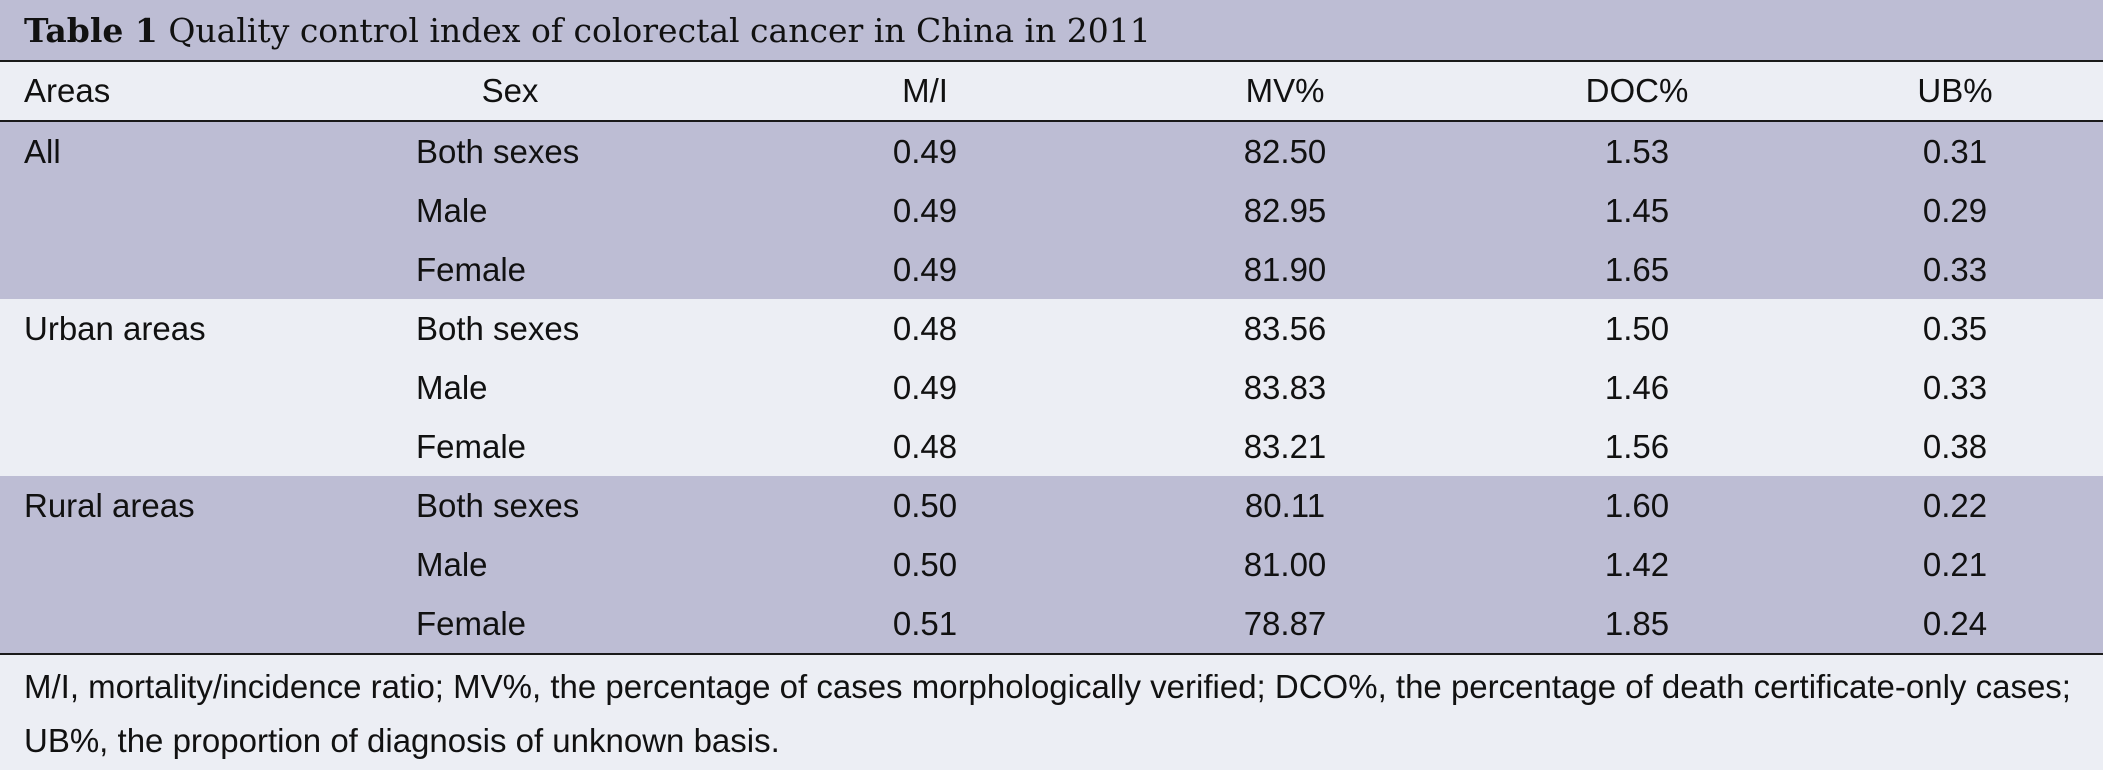  Describe the element at coordinates (1955, 90) in the screenshot. I see `header-ub: UB%` at that location.